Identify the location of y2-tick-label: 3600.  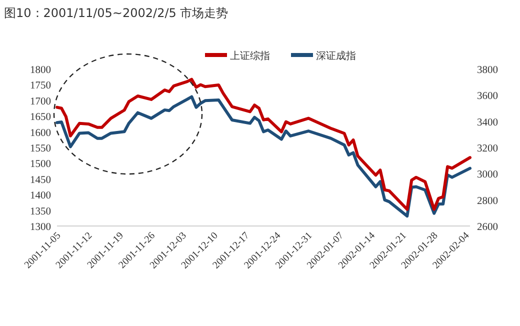
(487, 96).